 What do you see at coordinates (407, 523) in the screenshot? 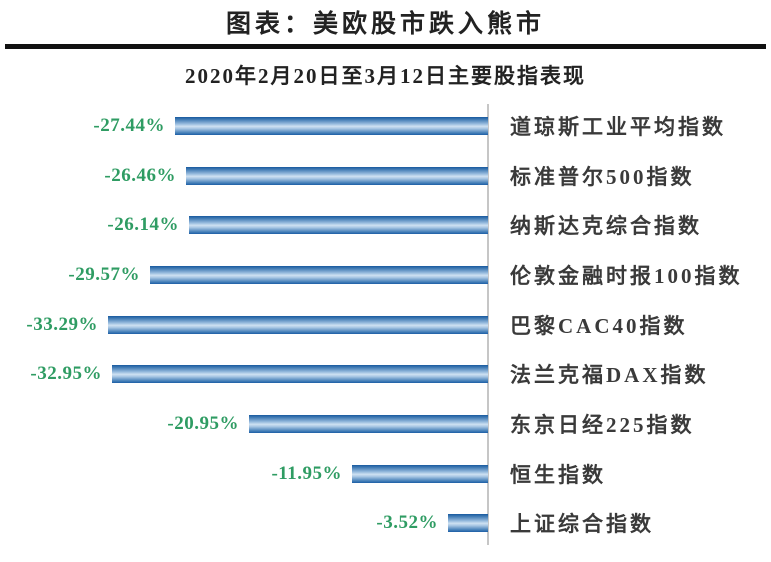
I see `bar-value-label: -3.52%` at bounding box center [407, 523].